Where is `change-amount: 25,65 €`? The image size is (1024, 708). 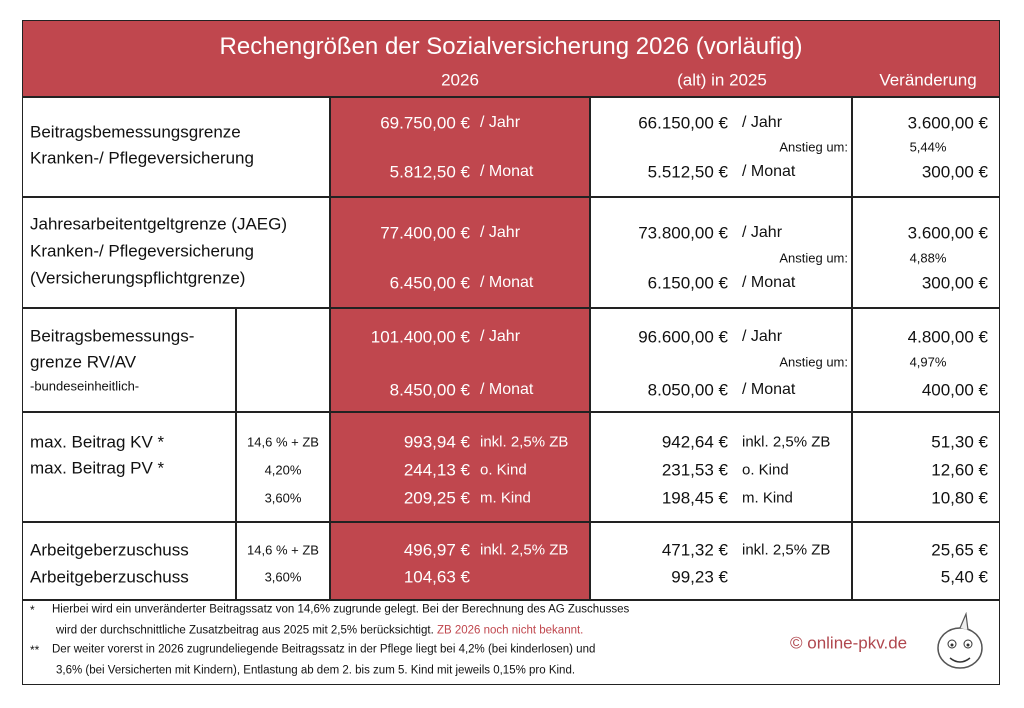
change-amount: 25,65 € is located at coordinates (959, 550).